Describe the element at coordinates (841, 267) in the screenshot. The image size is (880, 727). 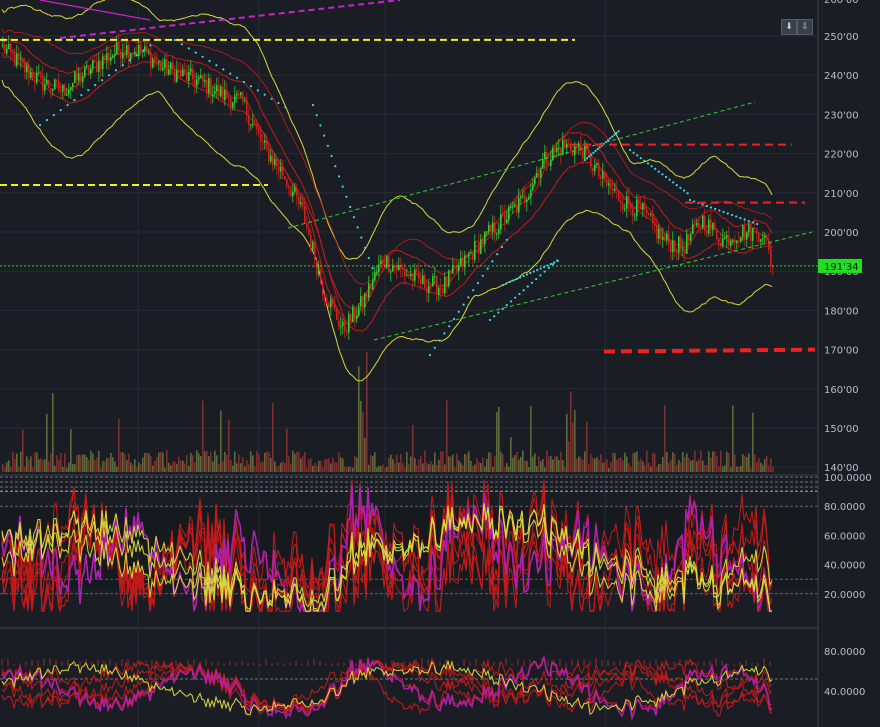
I see `current-price-label: 191'34` at that location.